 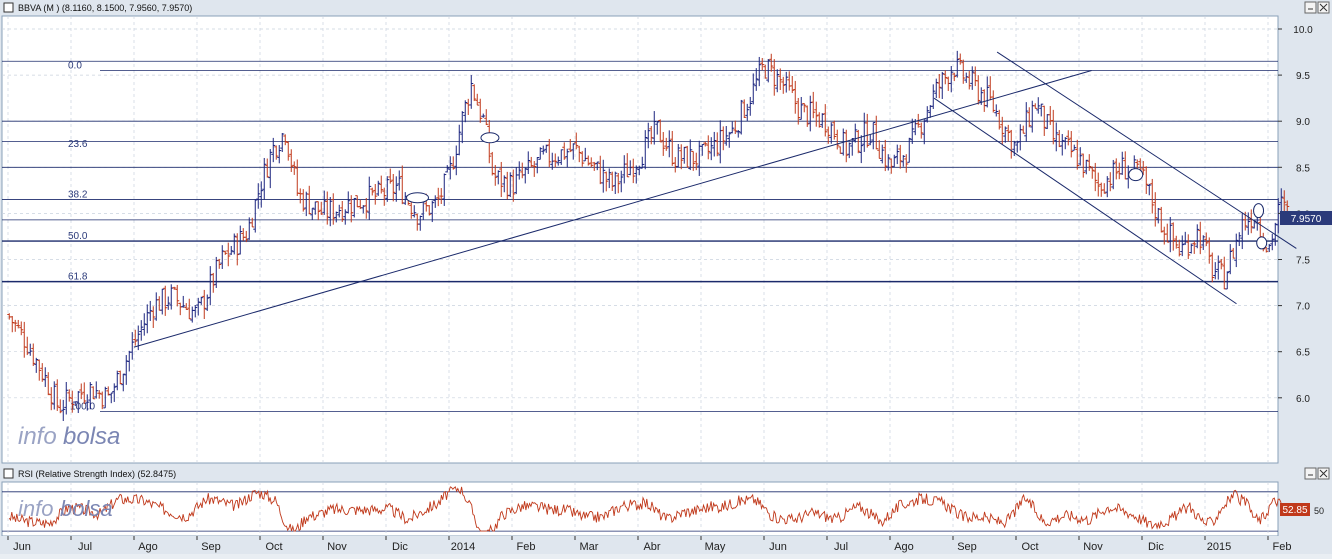 What do you see at coordinates (65, 508) in the screenshot?
I see `rsi-watermark: info bolsa` at bounding box center [65, 508].